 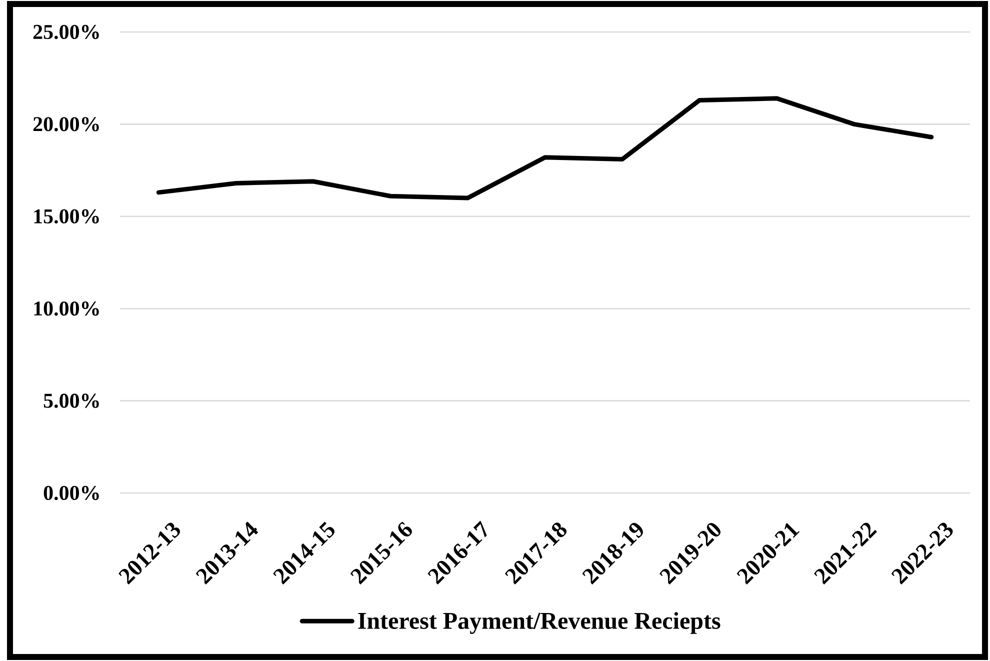 I want to click on y-tick-label: 20.00%, so click(x=66, y=124).